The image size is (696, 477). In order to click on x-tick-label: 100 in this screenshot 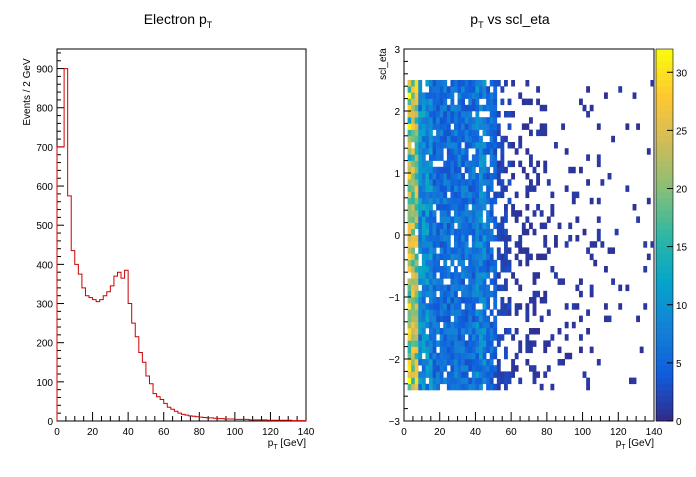, I will do `click(582, 432)`.